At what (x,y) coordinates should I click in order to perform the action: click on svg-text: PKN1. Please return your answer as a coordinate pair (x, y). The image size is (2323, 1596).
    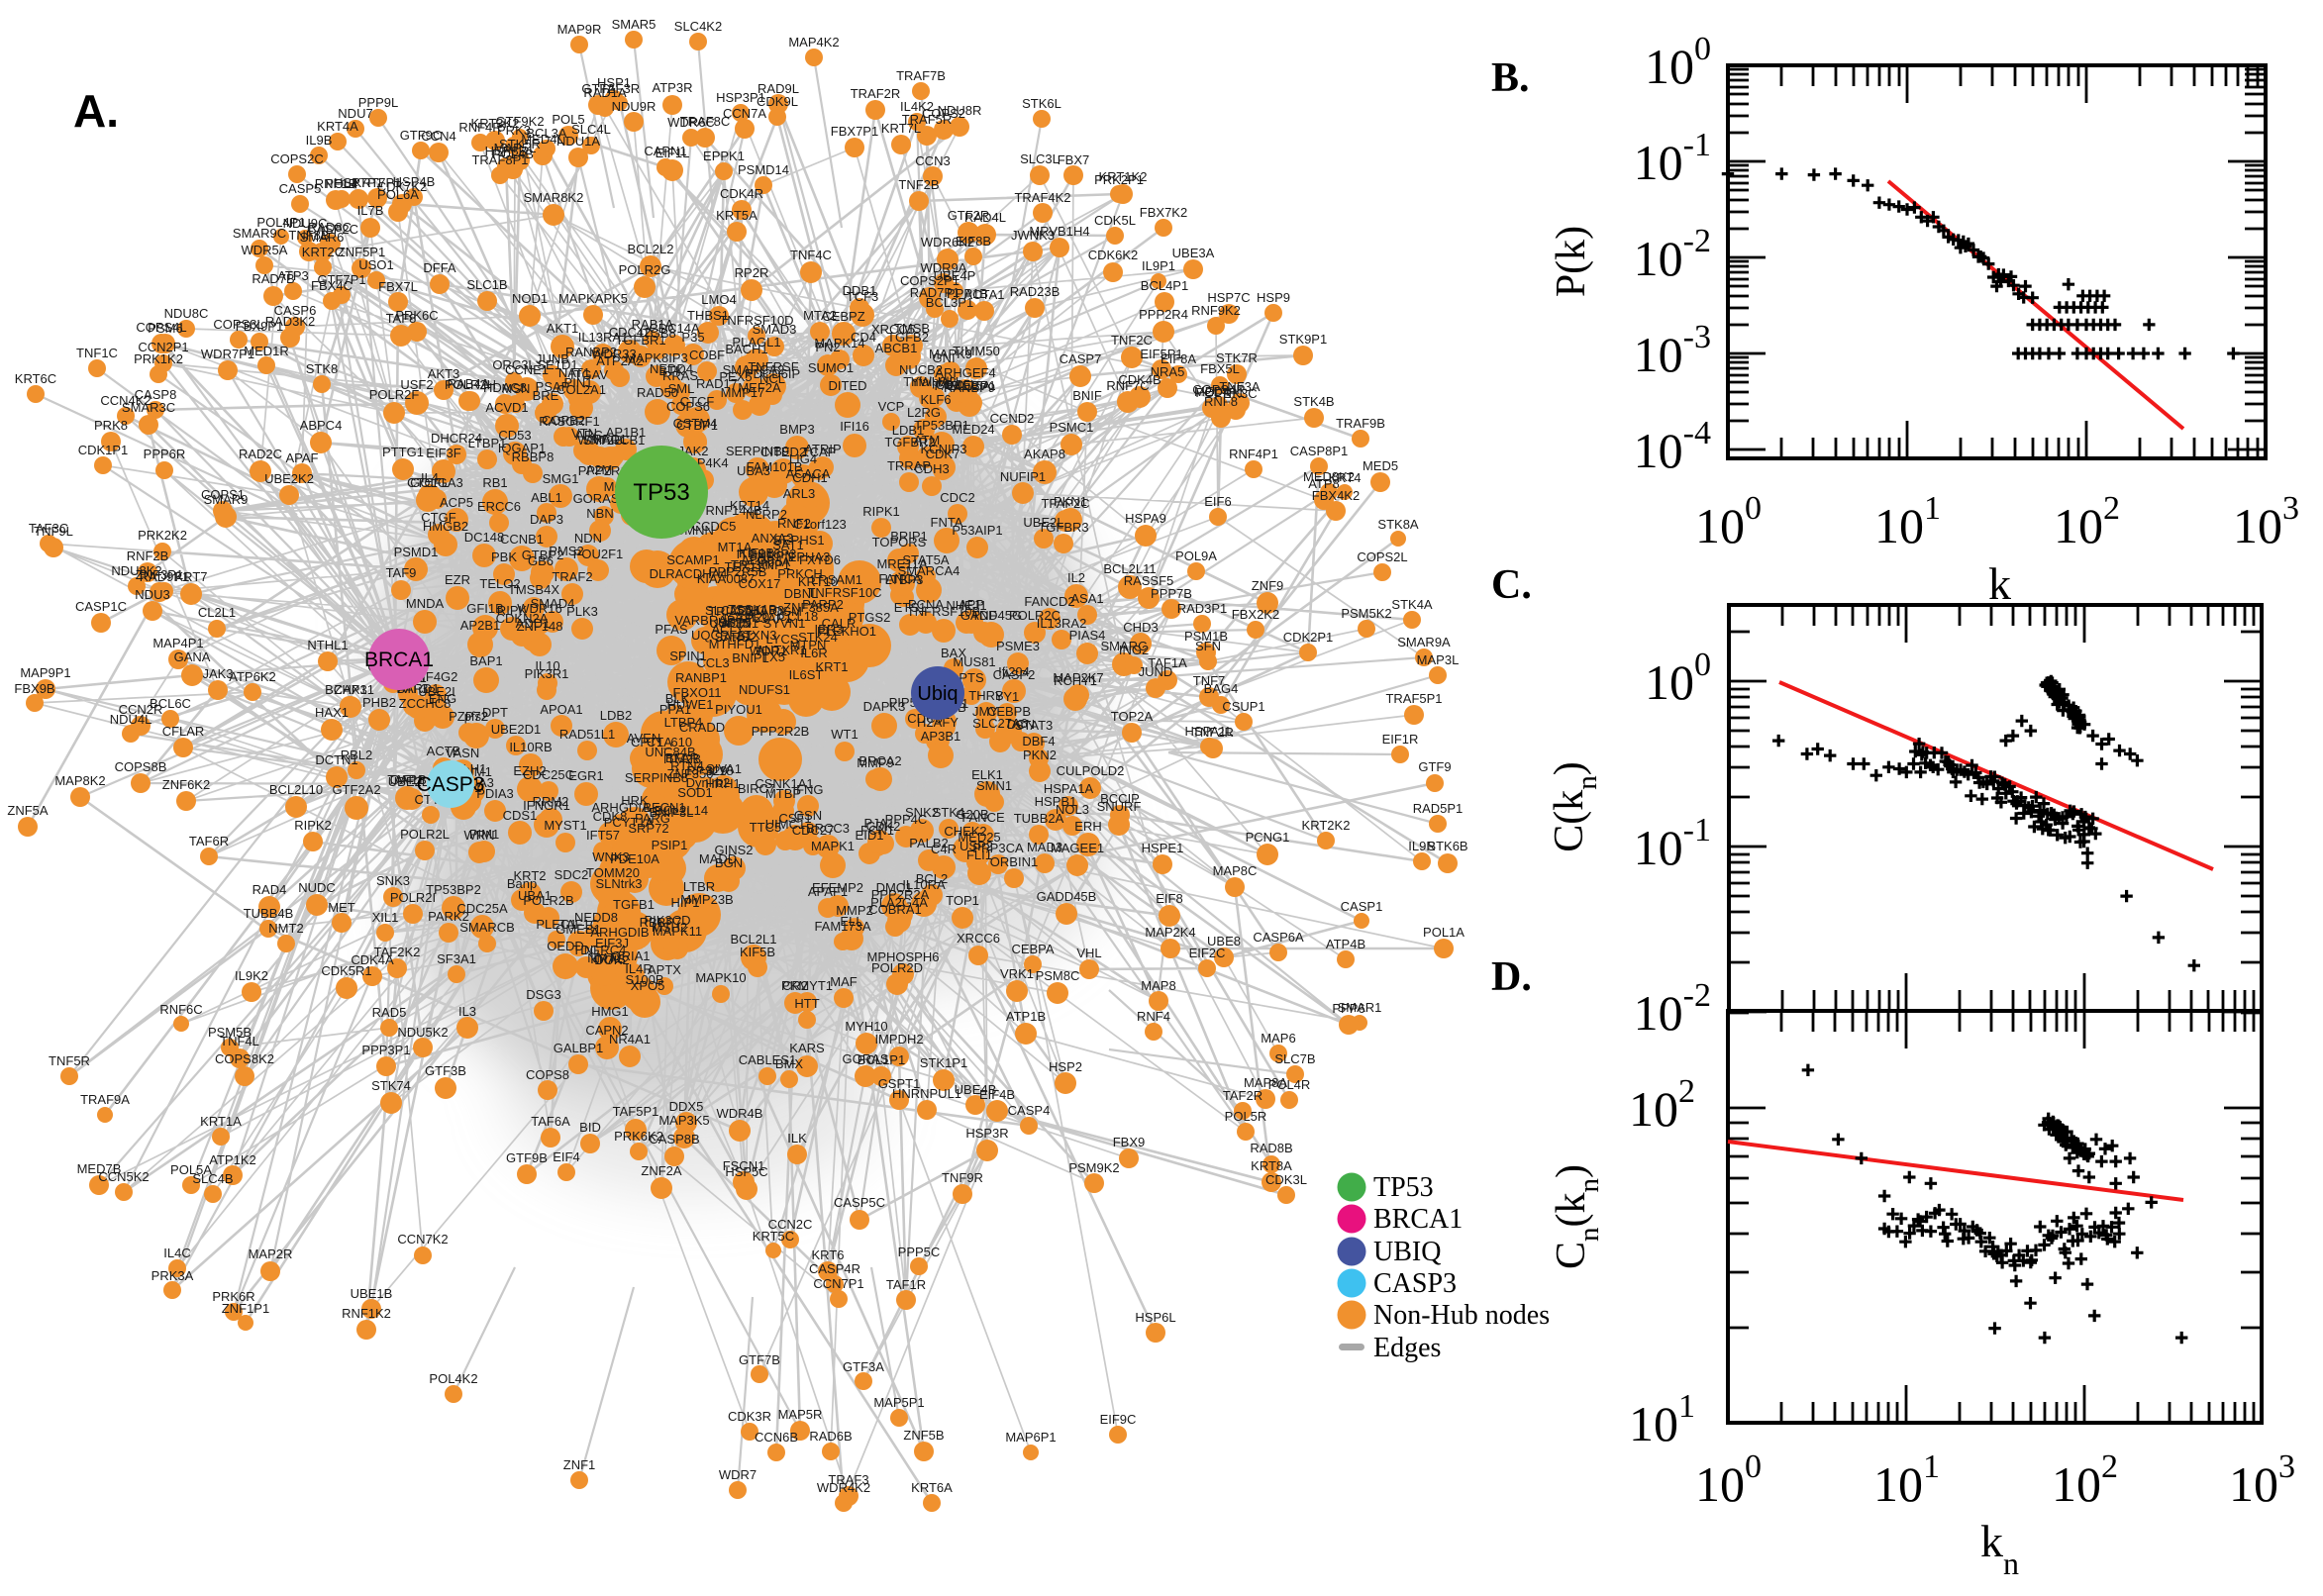
    Looking at the image, I should click on (1070, 501).